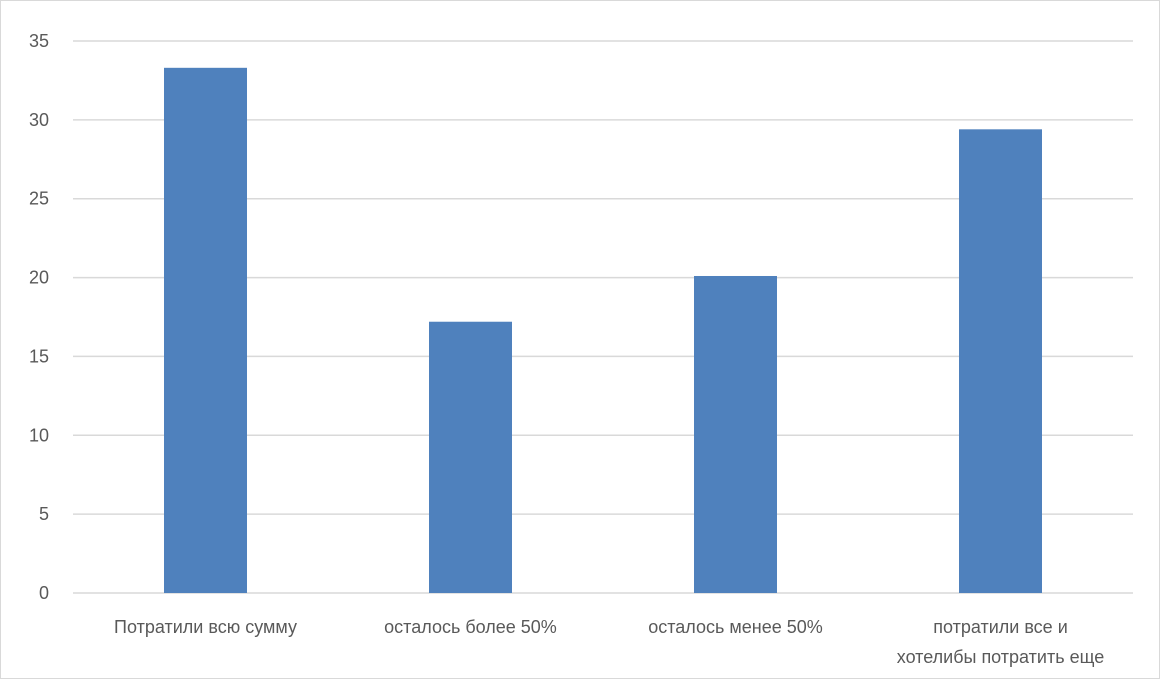  I want to click on y-tick-label: 15, so click(39, 356).